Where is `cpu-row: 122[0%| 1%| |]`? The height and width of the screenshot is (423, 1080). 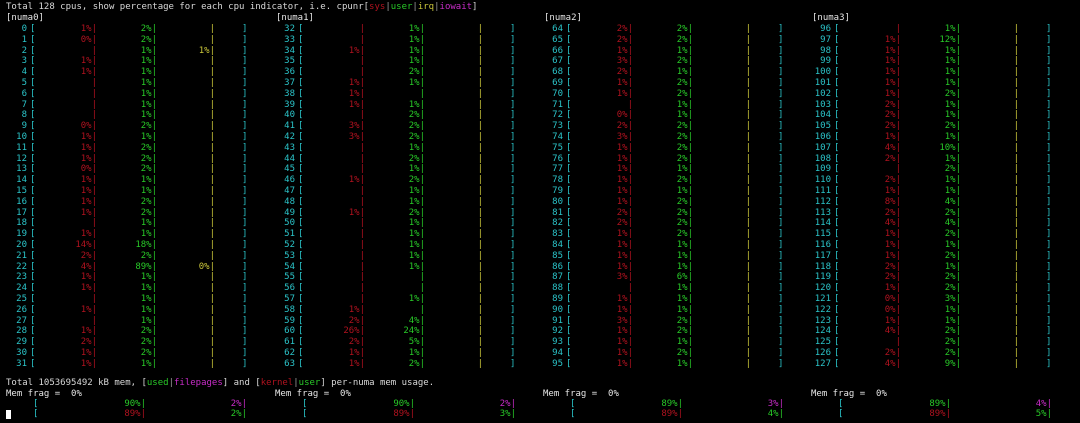
cpu-row: 122[0%| 1%| |] is located at coordinates (937, 310).